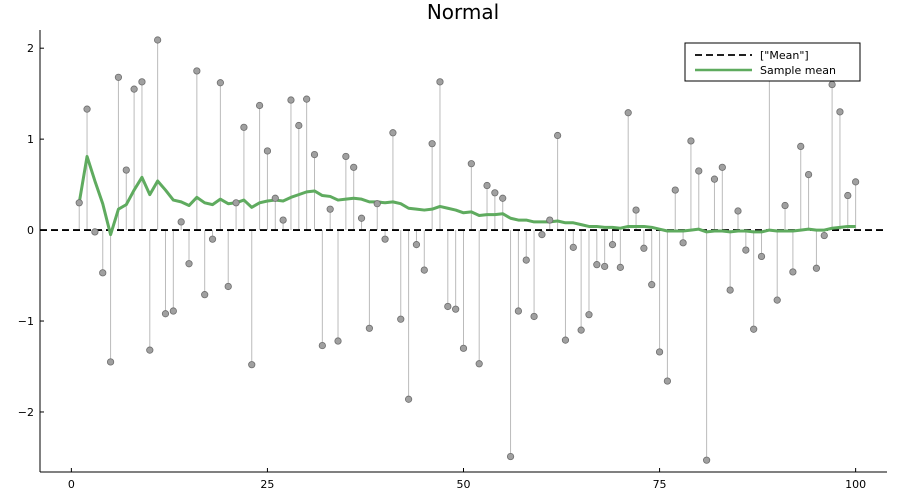  Describe the element at coordinates (463, 12) in the screenshot. I see `chart-title: Normal` at that location.